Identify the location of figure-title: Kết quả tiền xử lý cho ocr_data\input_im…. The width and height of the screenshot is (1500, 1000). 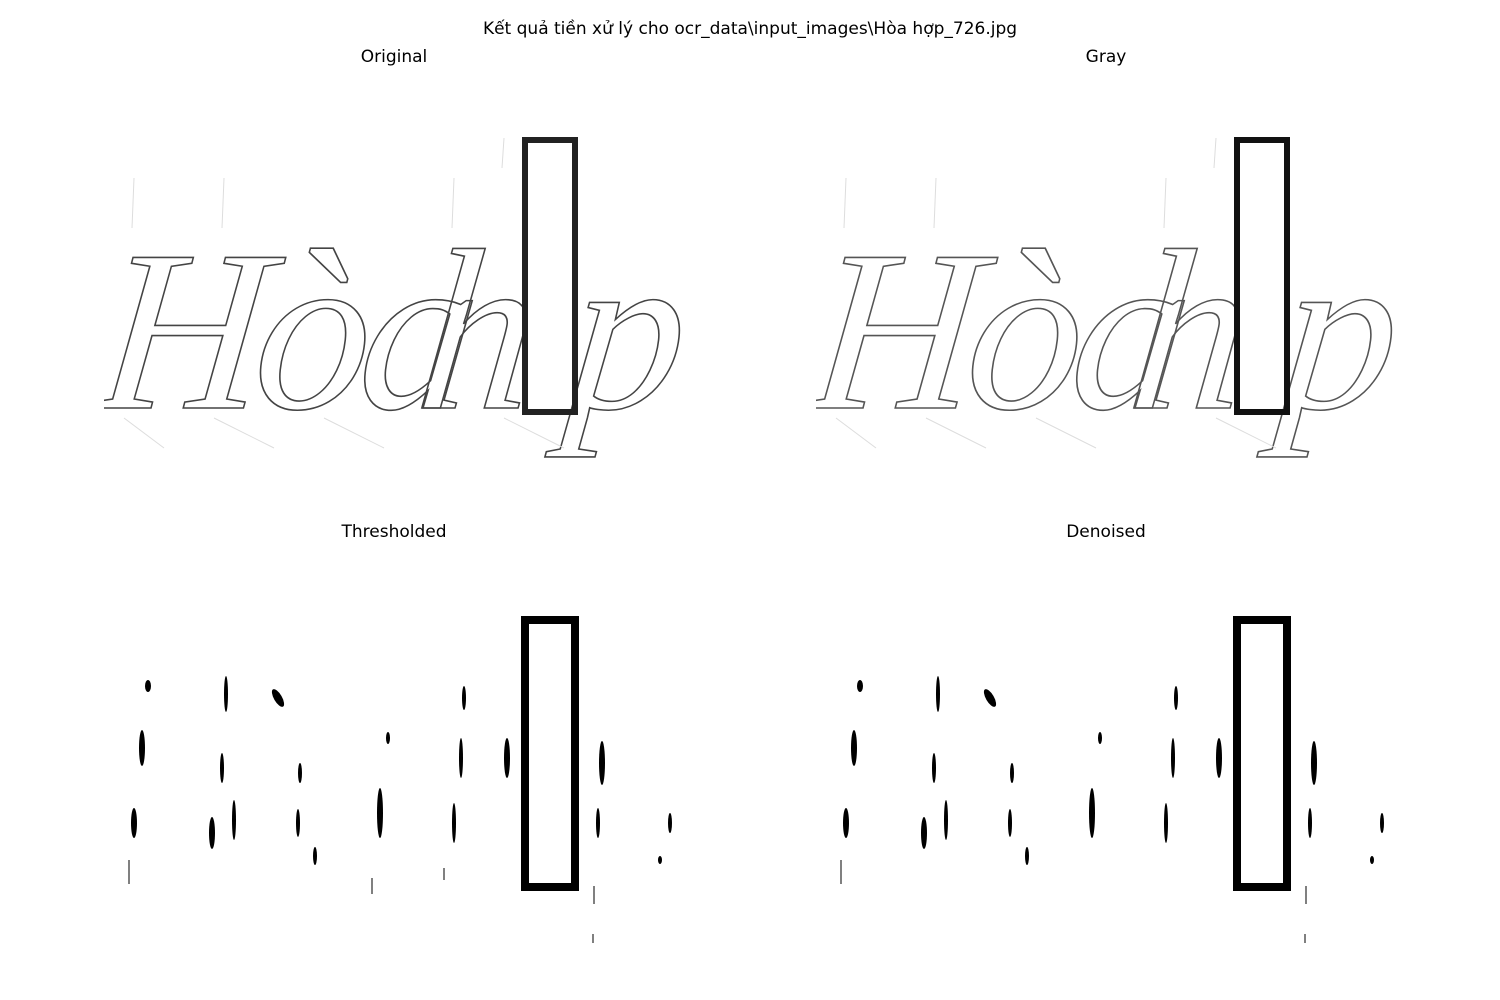
(750, 29).